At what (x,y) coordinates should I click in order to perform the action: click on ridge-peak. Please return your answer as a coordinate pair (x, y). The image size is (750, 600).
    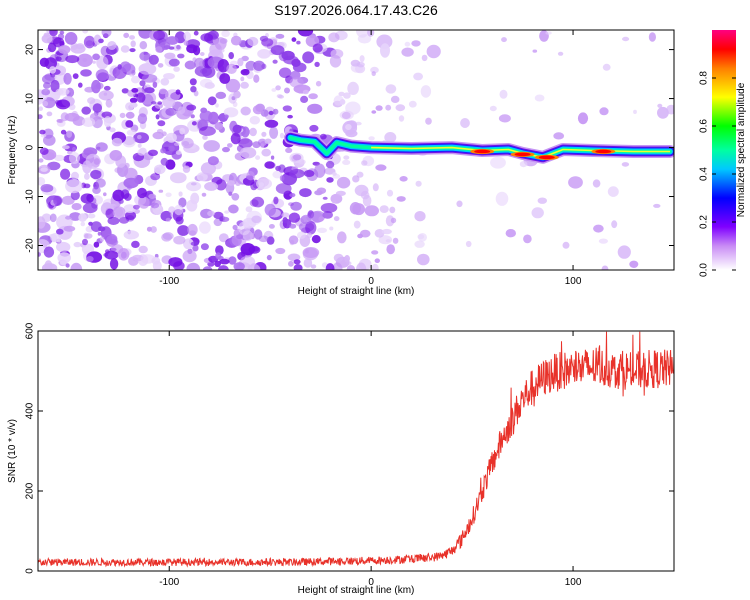
    Looking at the image, I should click on (603, 151).